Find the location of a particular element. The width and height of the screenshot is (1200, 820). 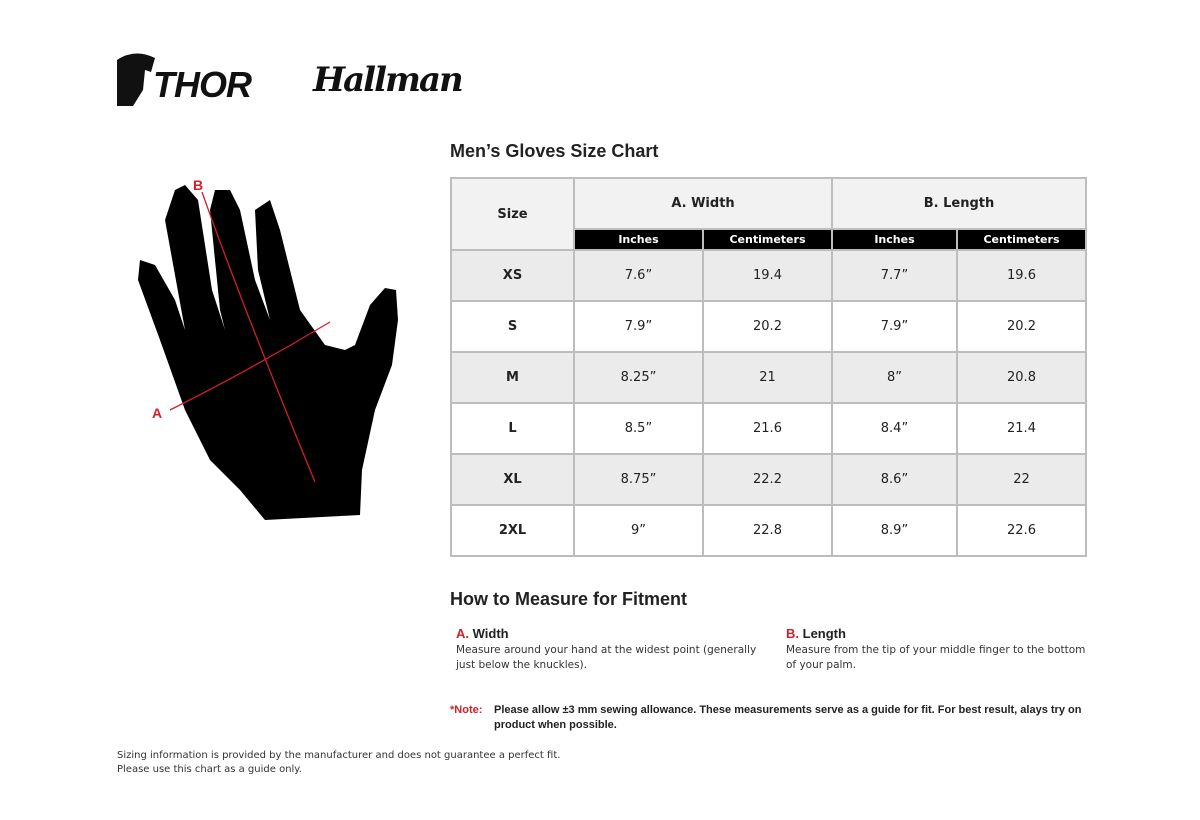

value-cell: 20.8 is located at coordinates (1021, 377).